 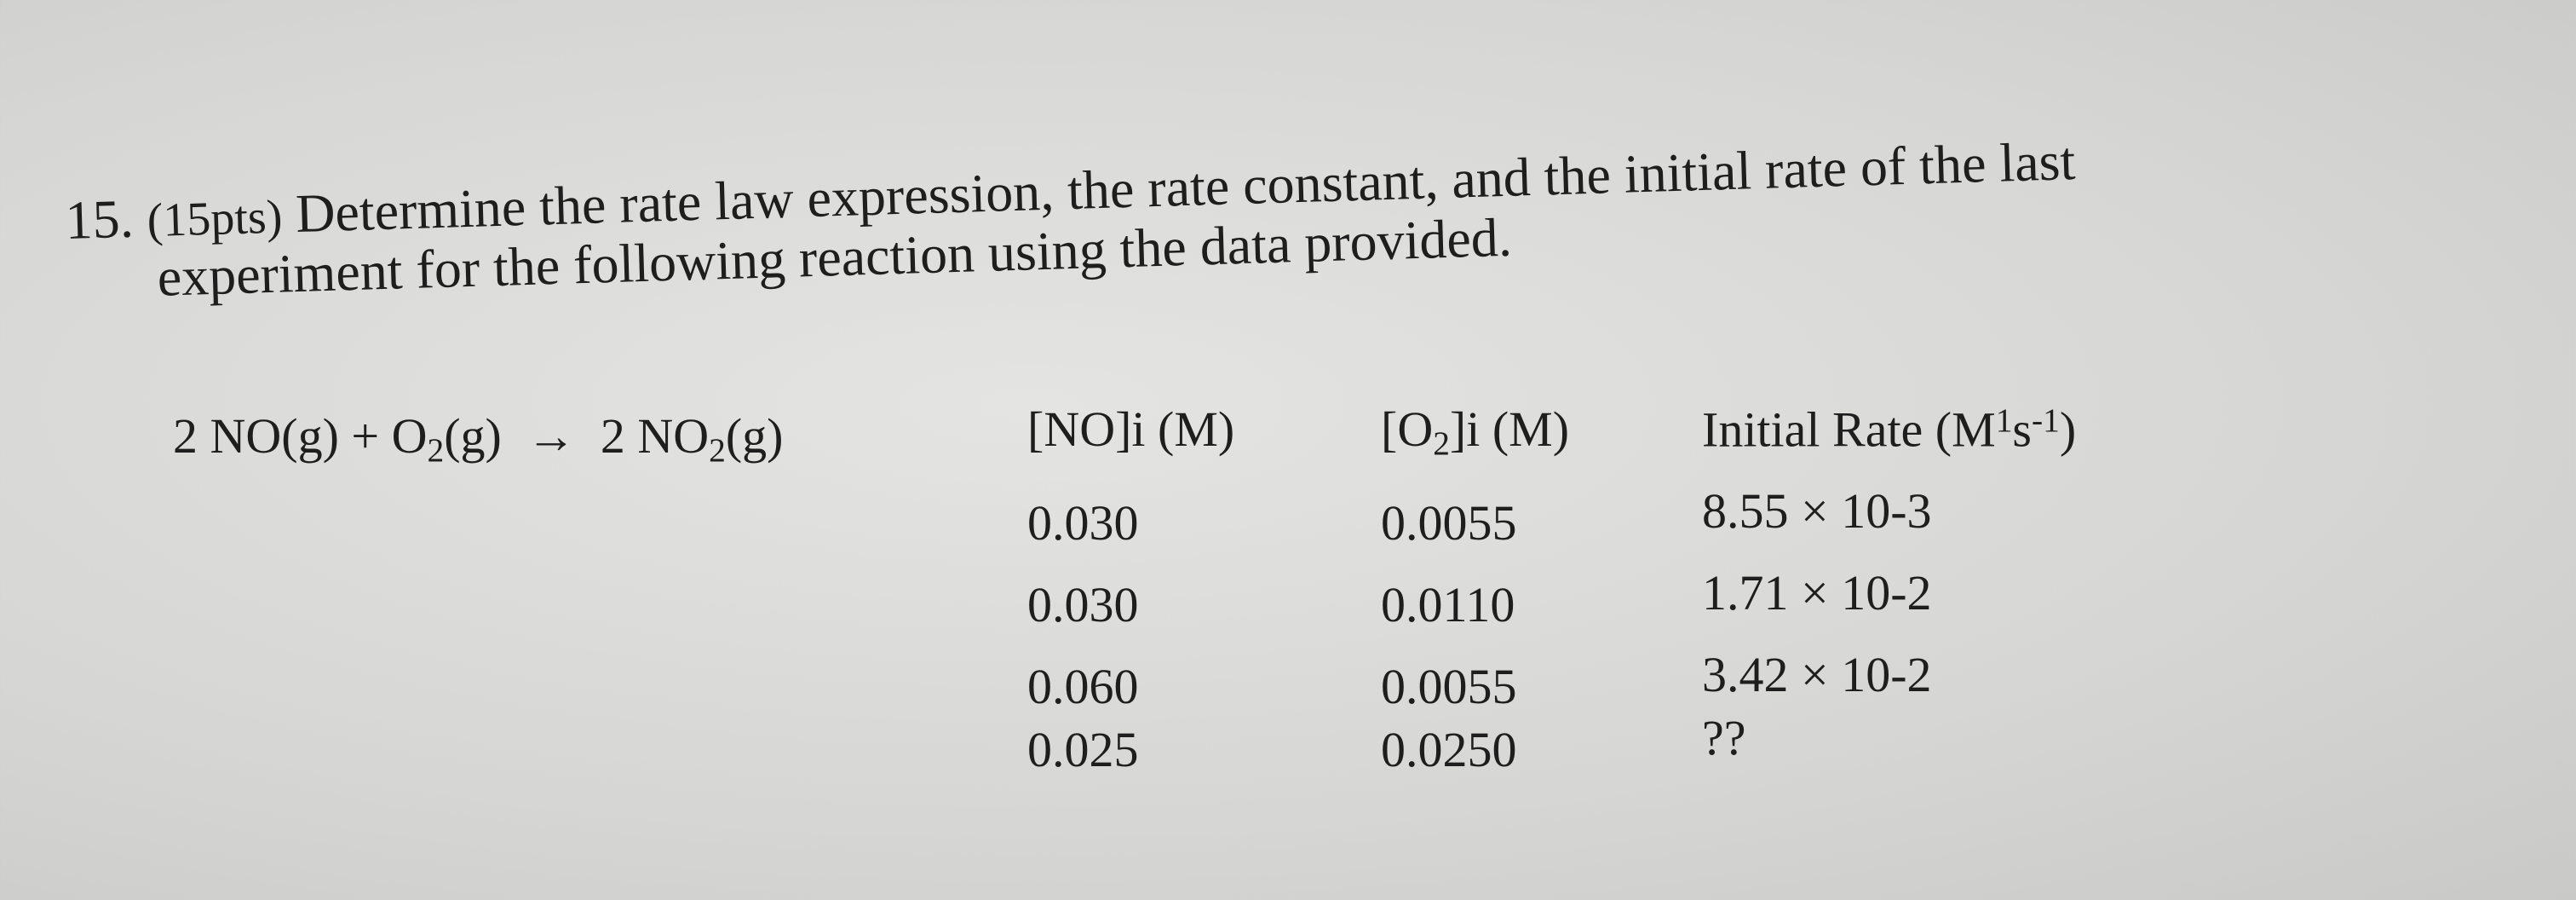 What do you see at coordinates (1510, 429) in the screenshot?
I see `text-part: ]i (M)` at bounding box center [1510, 429].